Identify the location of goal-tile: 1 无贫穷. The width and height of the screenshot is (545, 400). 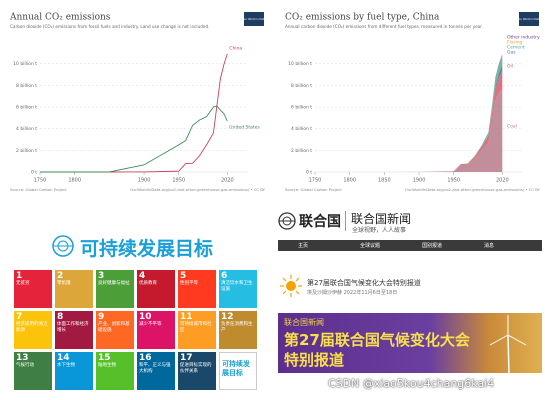
(33, 289).